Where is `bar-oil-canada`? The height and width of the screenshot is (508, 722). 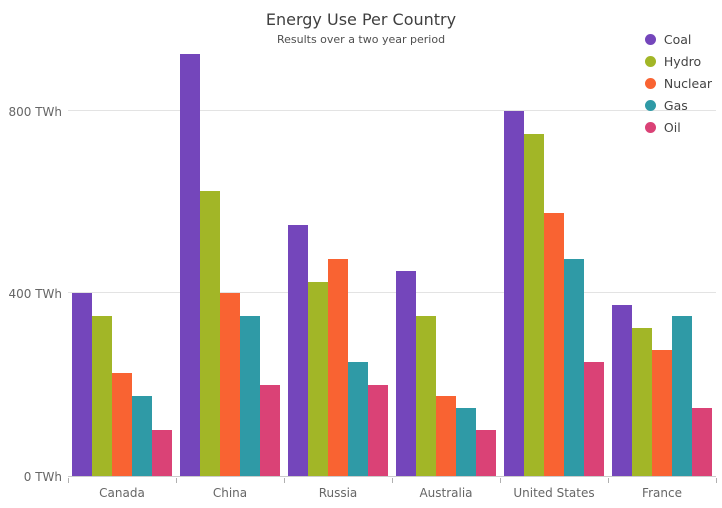 bar-oil-canada is located at coordinates (162, 453).